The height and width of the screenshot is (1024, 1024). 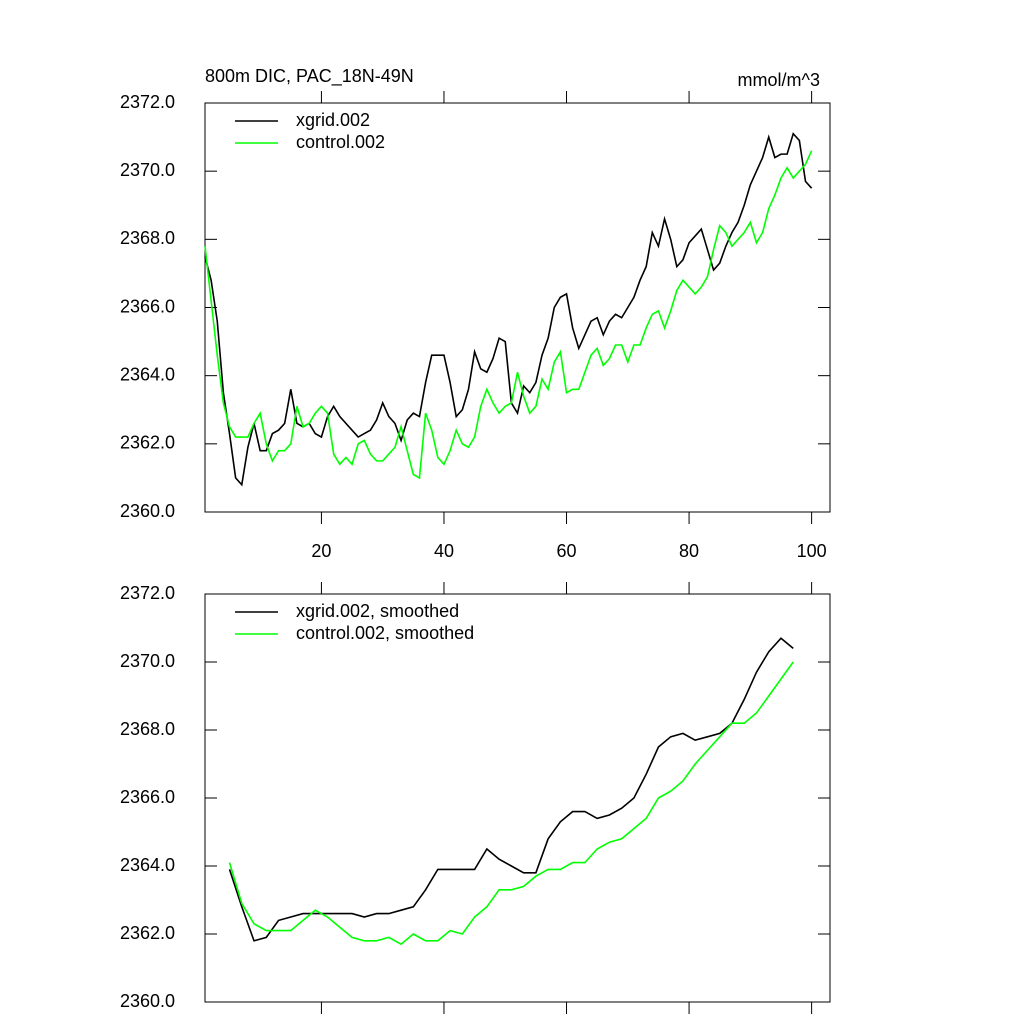 What do you see at coordinates (567, 551) in the screenshot?
I see `x-tick-label: 60` at bounding box center [567, 551].